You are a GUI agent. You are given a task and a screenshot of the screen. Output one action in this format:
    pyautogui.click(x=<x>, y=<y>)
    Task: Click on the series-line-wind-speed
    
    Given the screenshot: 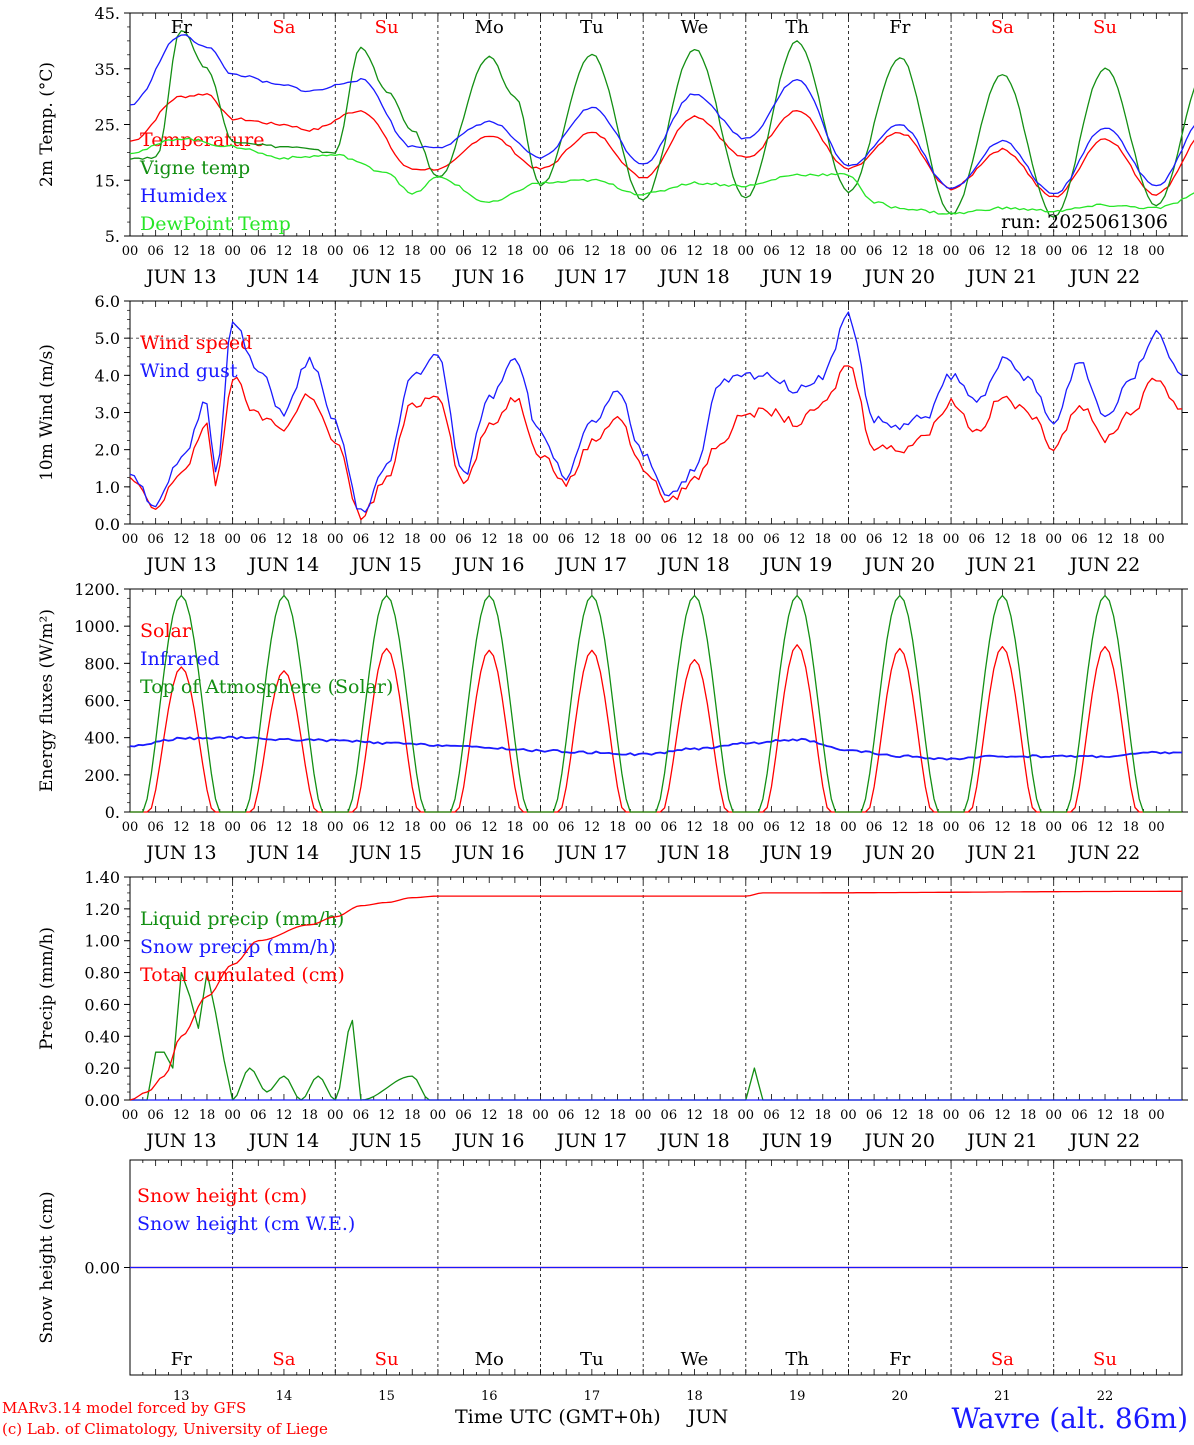 What is the action you would take?
    pyautogui.click(x=656, y=443)
    